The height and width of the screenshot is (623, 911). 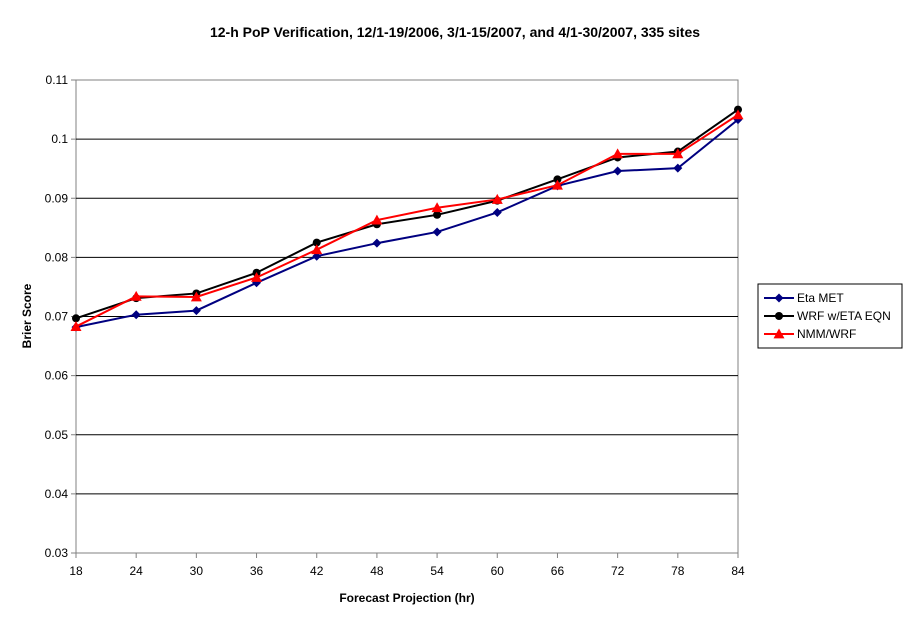 What do you see at coordinates (137, 571) in the screenshot?
I see `x-tick-label: 24` at bounding box center [137, 571].